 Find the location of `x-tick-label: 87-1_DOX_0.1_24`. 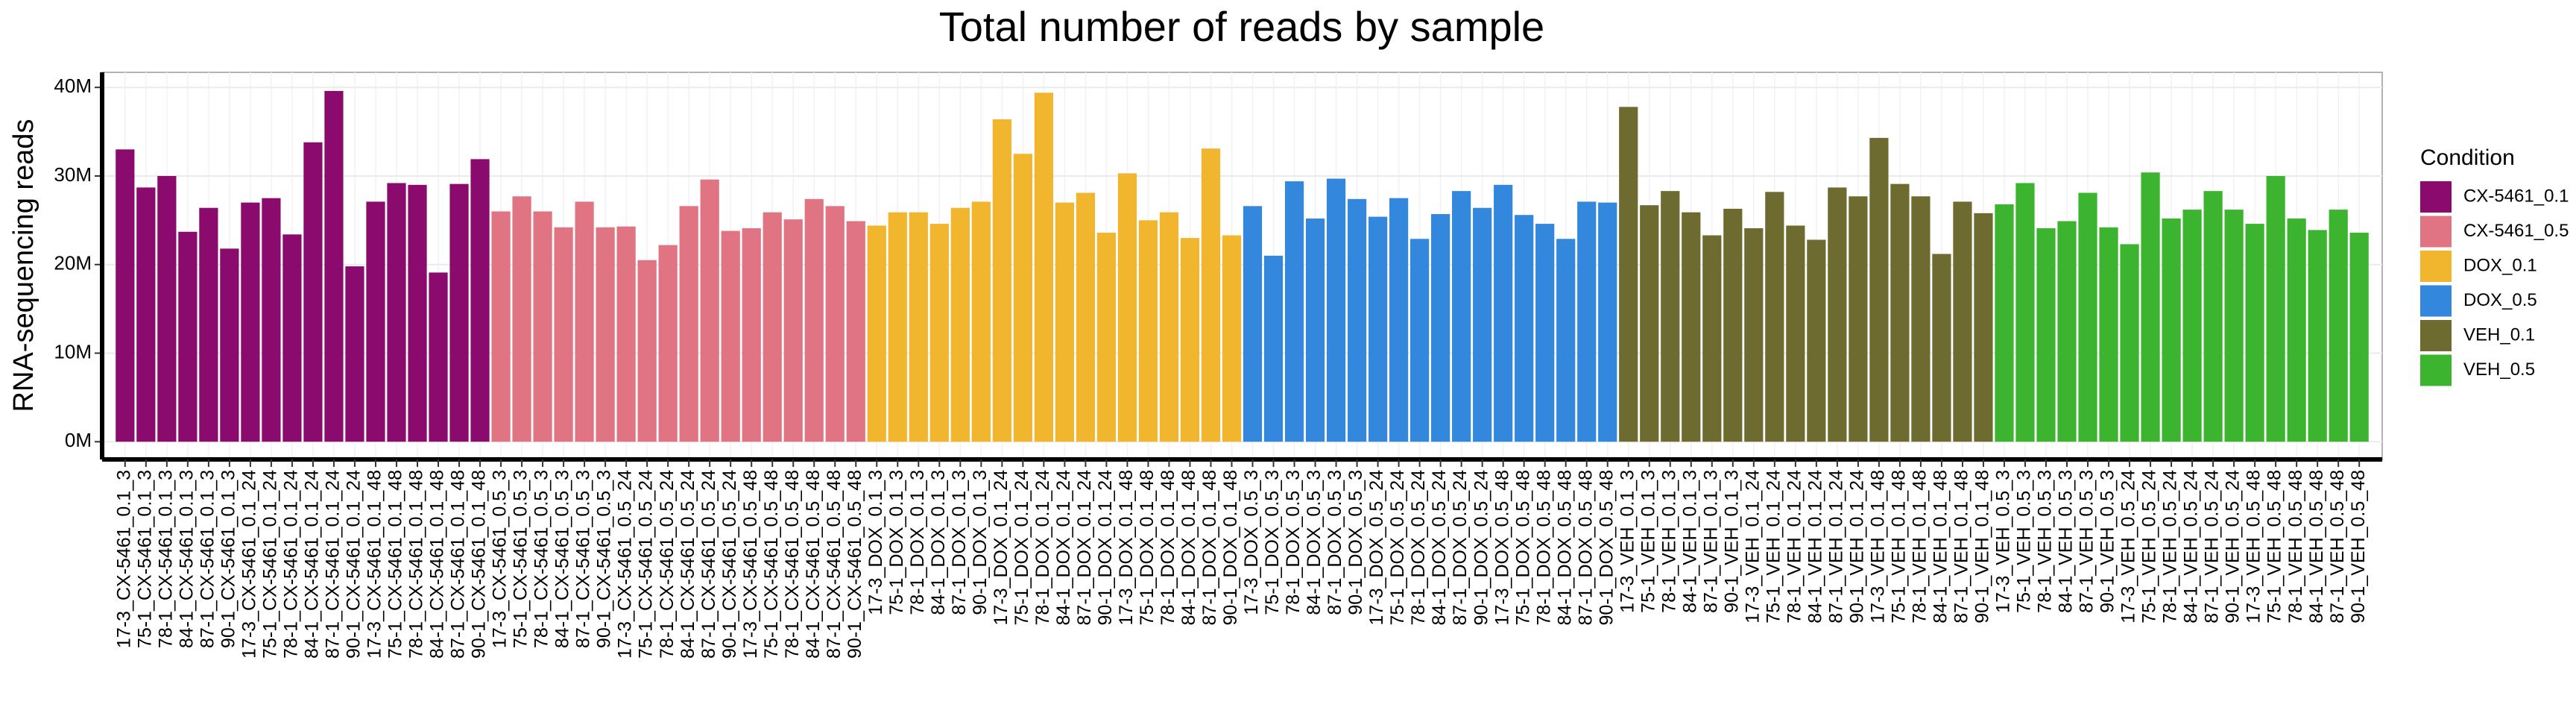

x-tick-label: 87-1_DOX_0.1_24 is located at coordinates (1084, 548).